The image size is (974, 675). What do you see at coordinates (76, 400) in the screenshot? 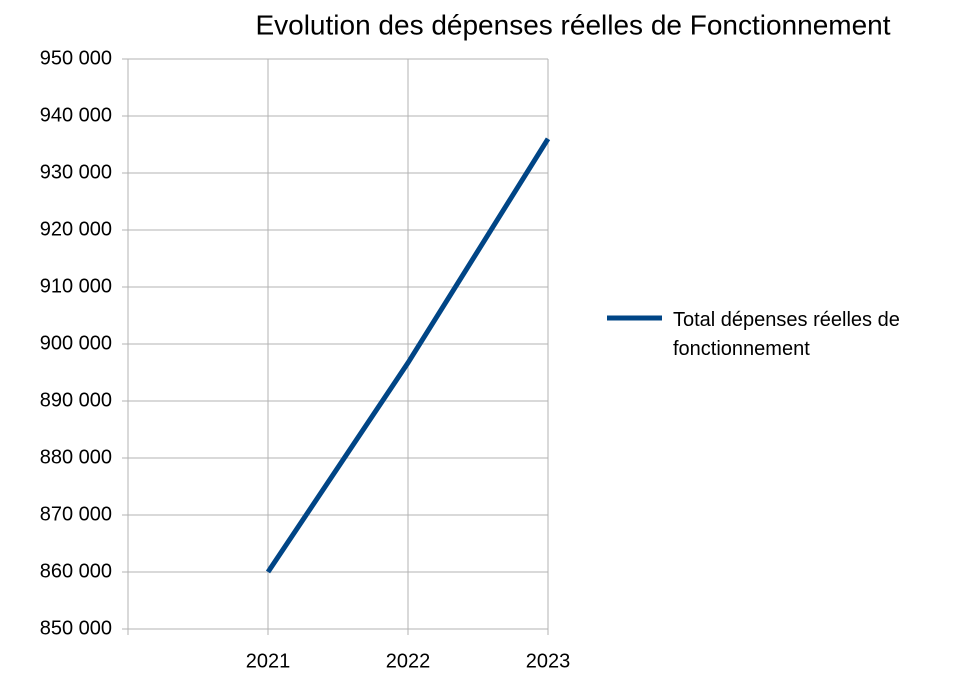
I see `y-tick-label: 890 000` at bounding box center [76, 400].